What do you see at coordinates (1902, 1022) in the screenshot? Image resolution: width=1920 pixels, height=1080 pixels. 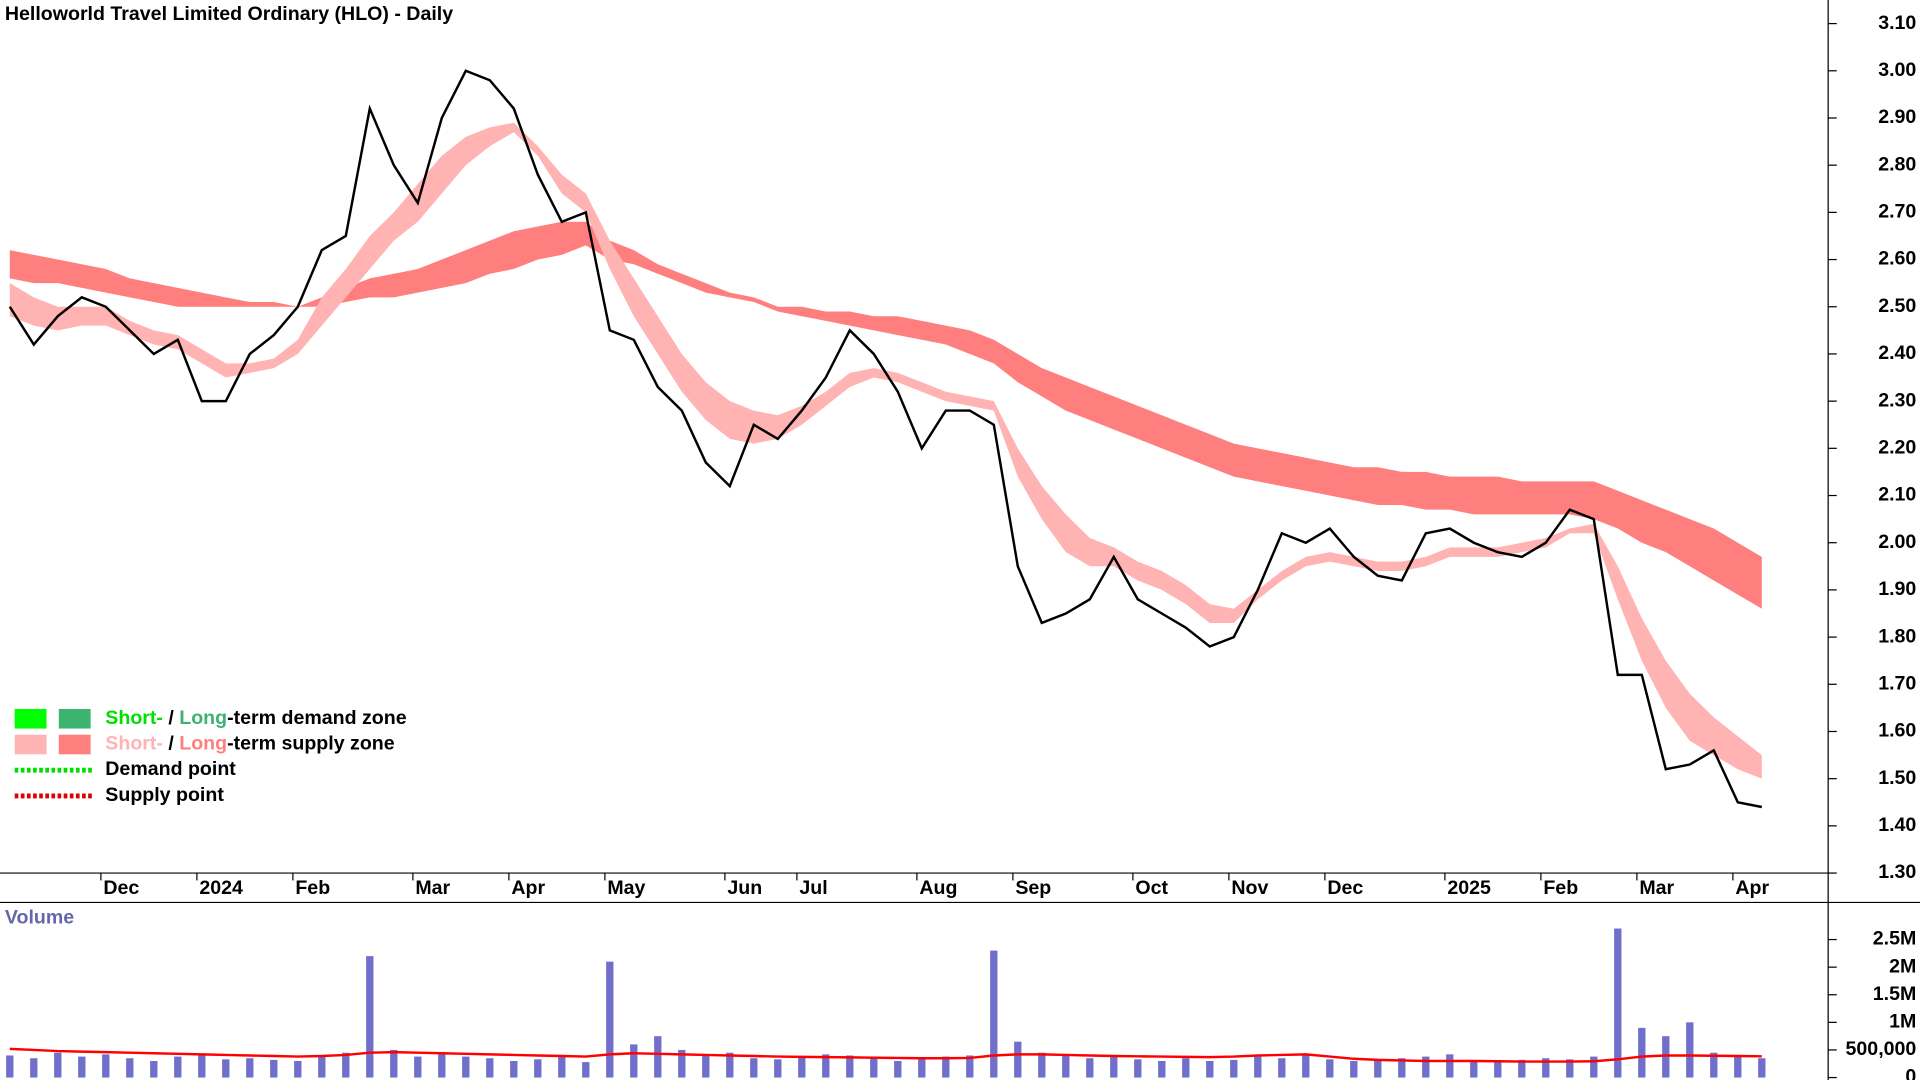 I see `y-tick-label: 1M` at bounding box center [1902, 1022].